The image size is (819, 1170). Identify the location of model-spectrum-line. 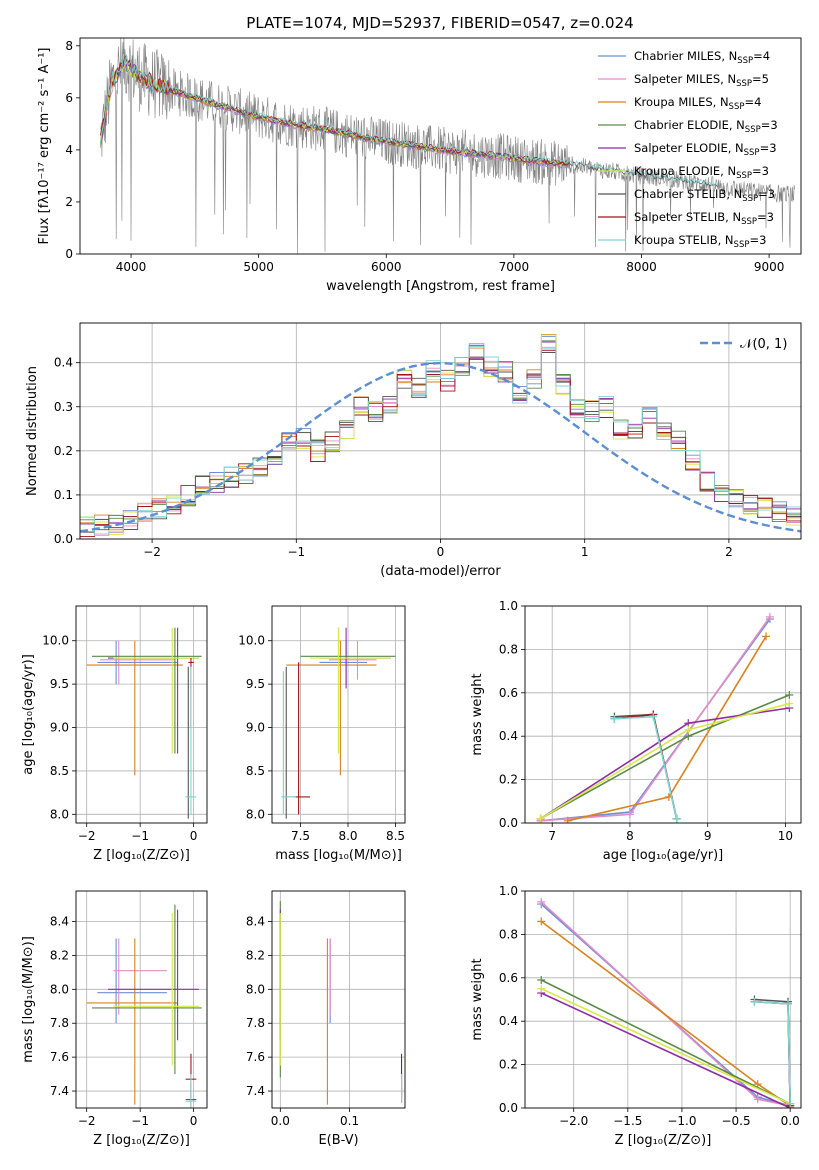
(333, 110).